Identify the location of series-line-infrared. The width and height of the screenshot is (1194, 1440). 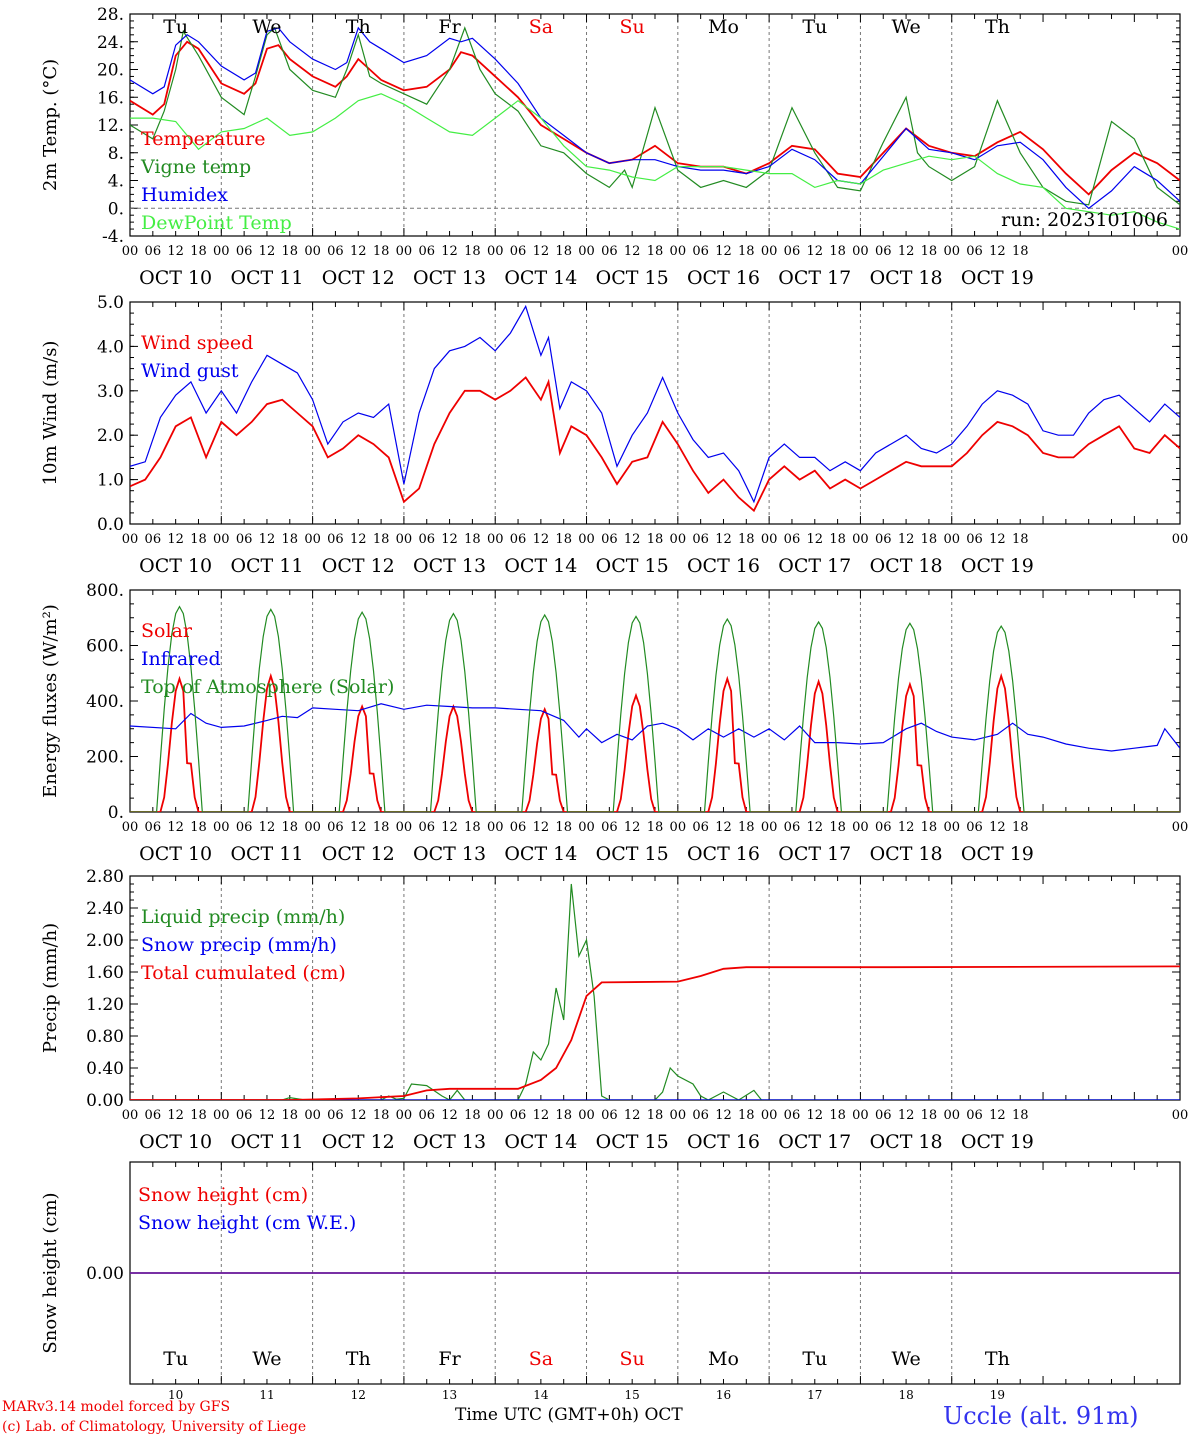
(655, 727).